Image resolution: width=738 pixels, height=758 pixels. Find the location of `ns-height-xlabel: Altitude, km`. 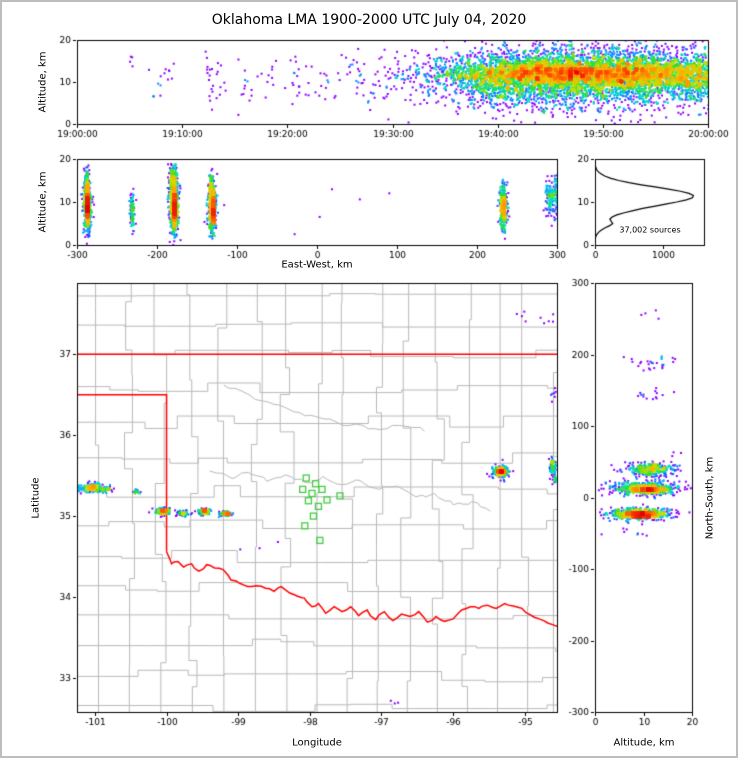

ns-height-xlabel: Altitude, km is located at coordinates (644, 743).